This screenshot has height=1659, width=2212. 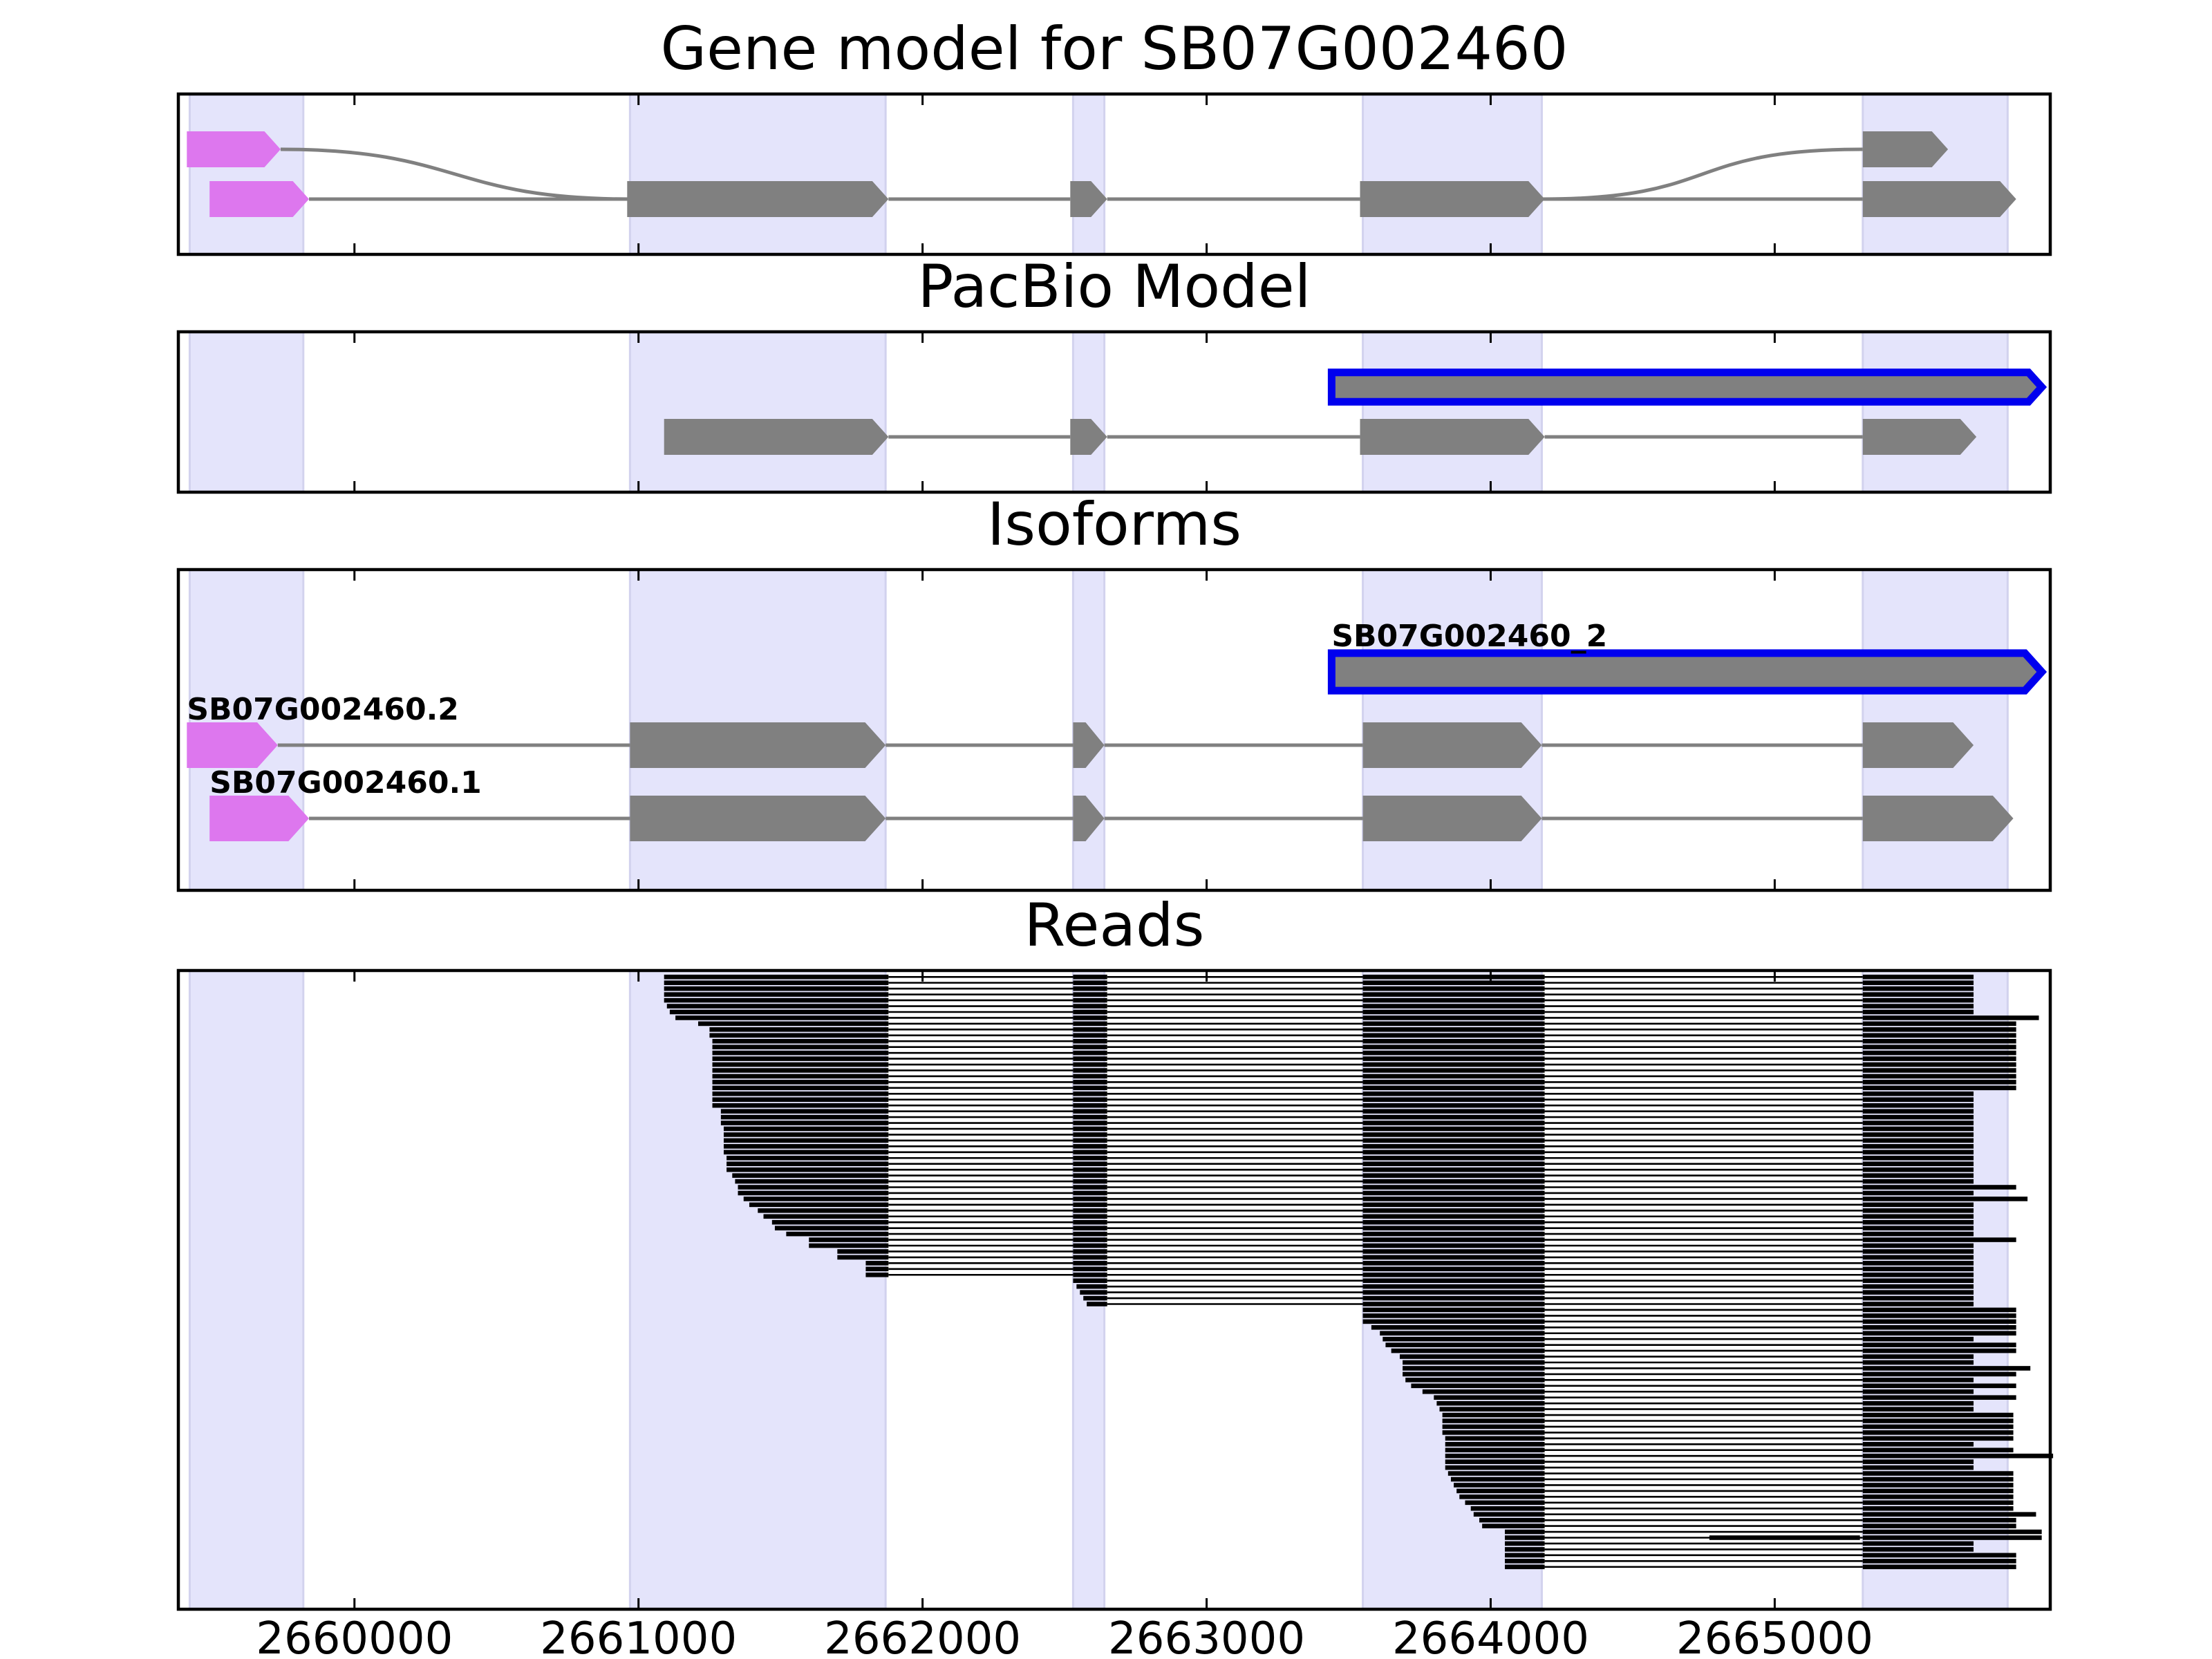 What do you see at coordinates (1114, 925) in the screenshot?
I see `panel-title-reads: Reads` at bounding box center [1114, 925].